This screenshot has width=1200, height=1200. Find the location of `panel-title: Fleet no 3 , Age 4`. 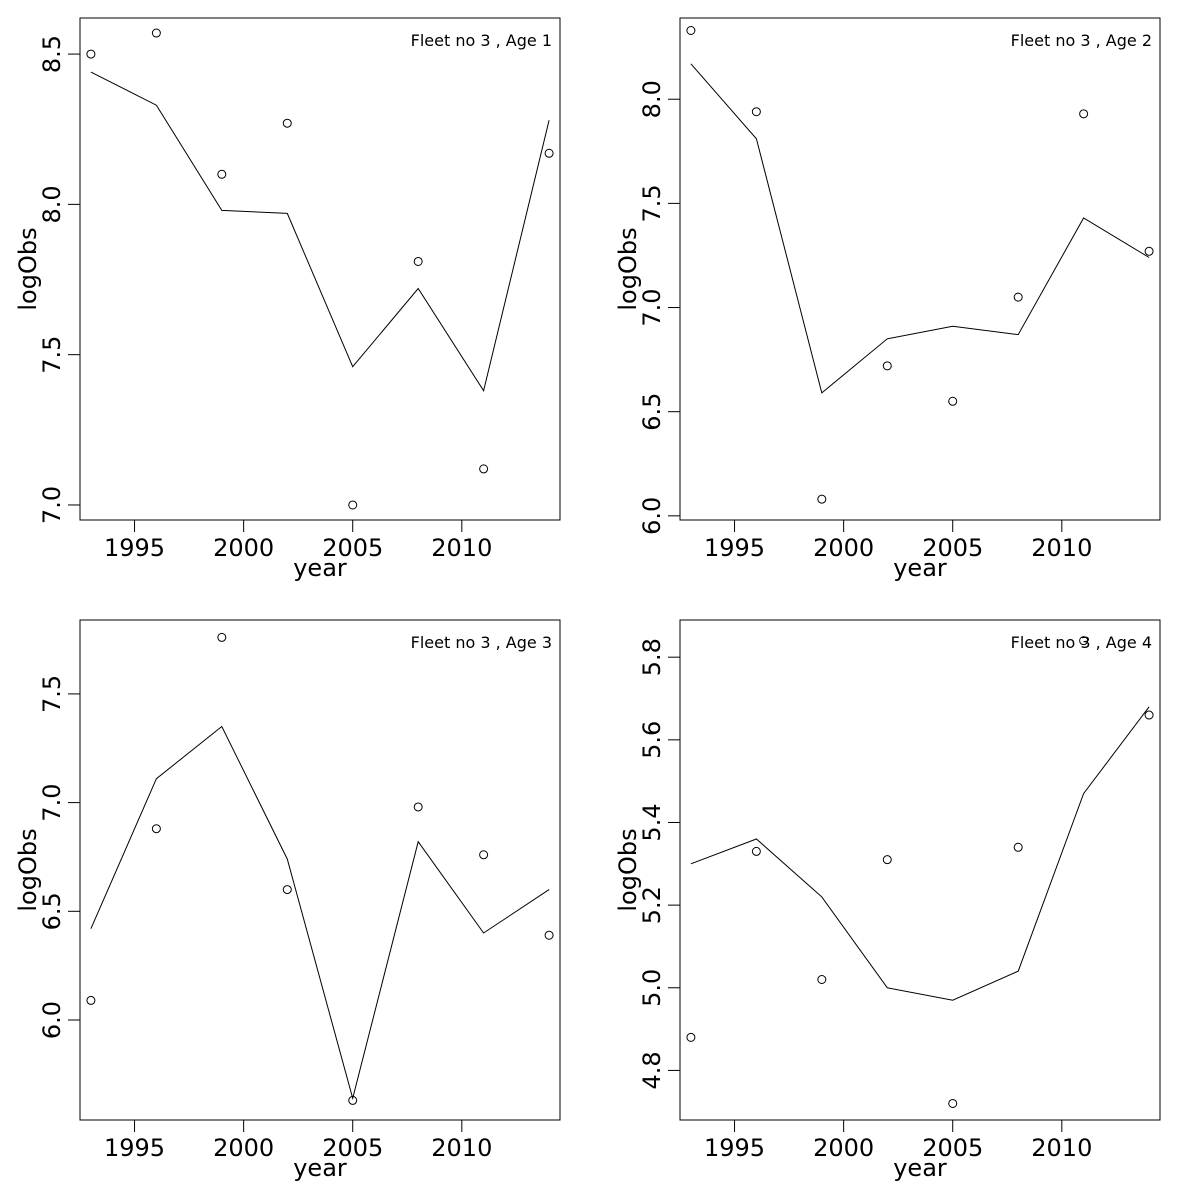

panel-title: Fleet no 3 , Age 4 is located at coordinates (1081, 642).